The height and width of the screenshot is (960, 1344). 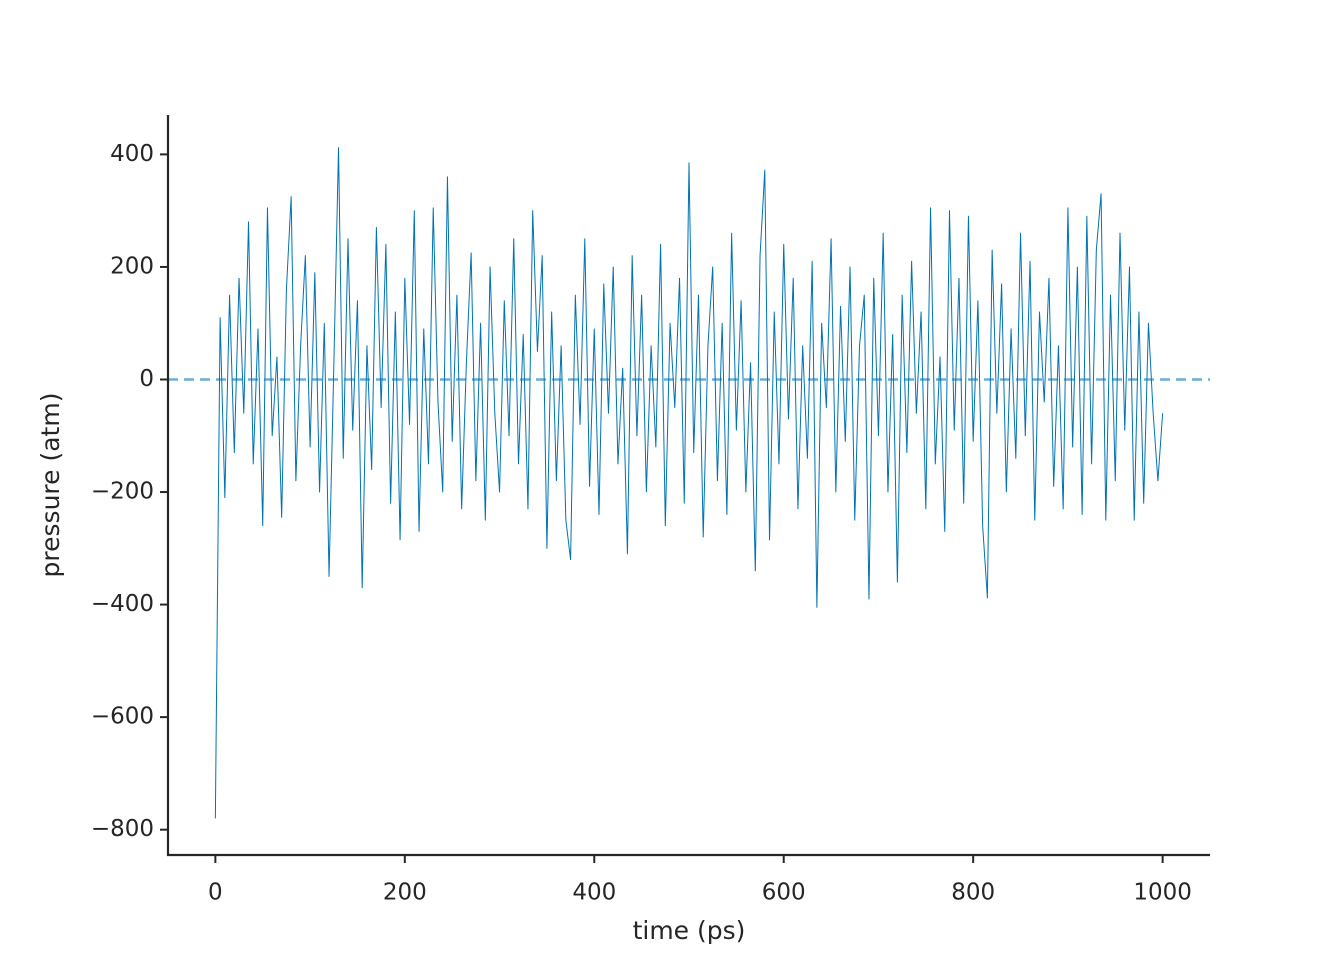 What do you see at coordinates (784, 893) in the screenshot?
I see `x-tick-label: 600` at bounding box center [784, 893].